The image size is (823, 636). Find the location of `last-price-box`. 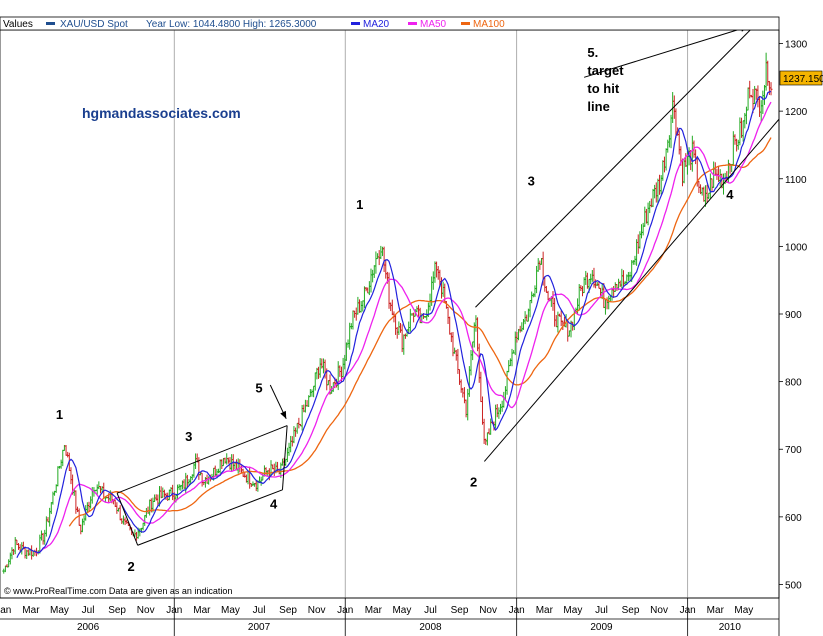

last-price-box is located at coordinates (801, 78).